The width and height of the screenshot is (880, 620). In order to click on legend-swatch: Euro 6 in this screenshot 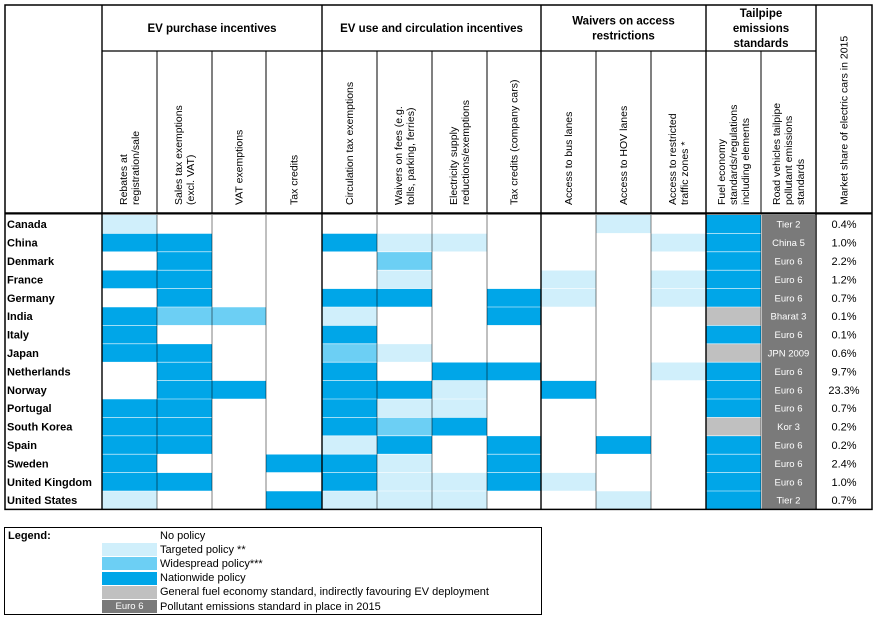, I will do `click(129, 606)`.